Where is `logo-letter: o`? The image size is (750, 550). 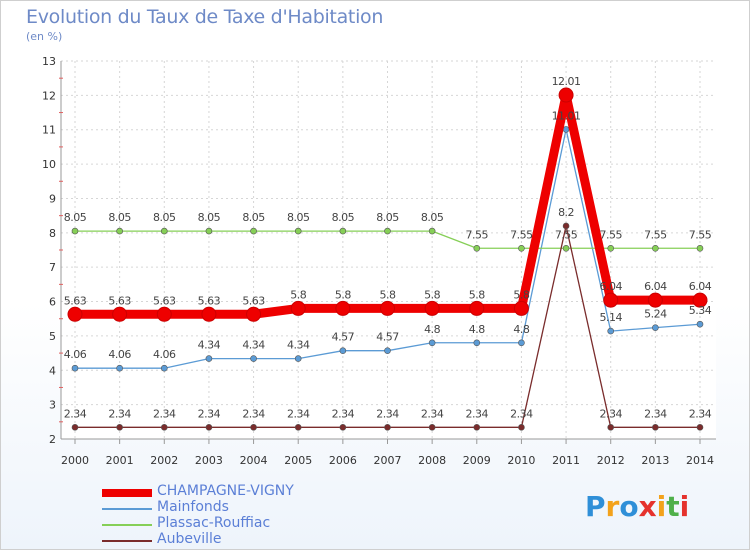
logo-letter: o is located at coordinates (629, 506).